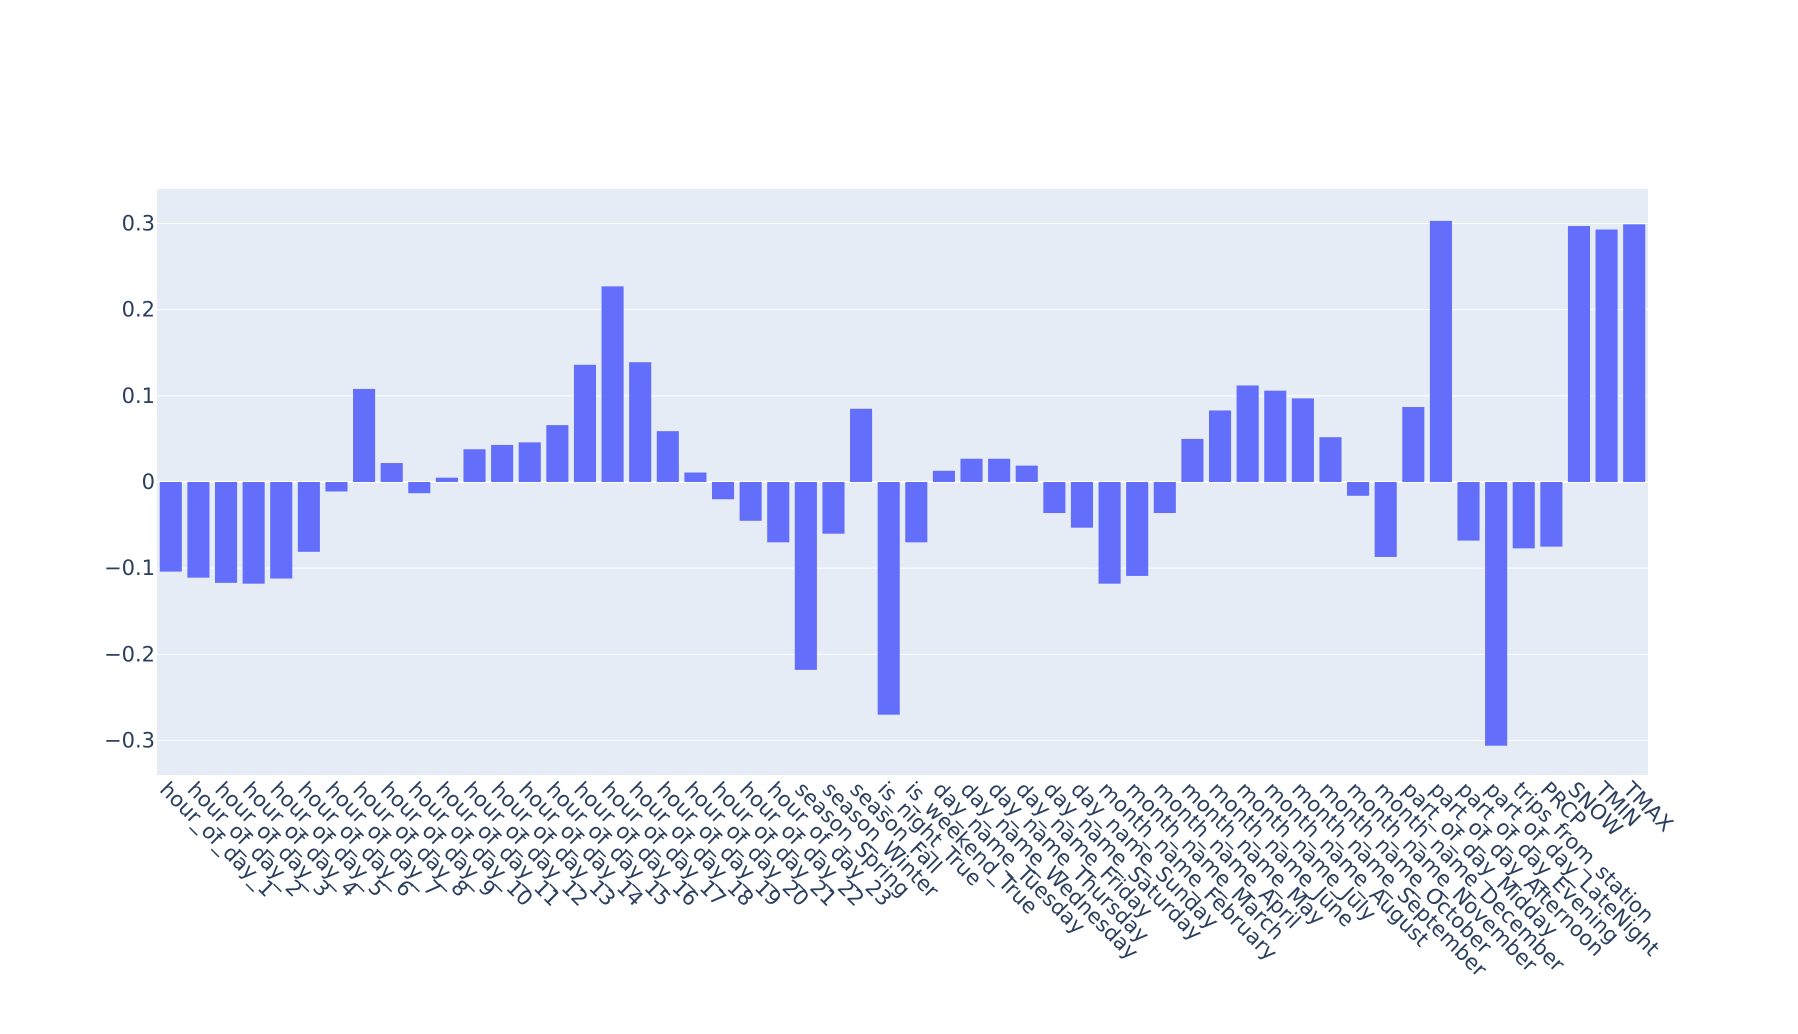 Image resolution: width=1798 pixels, height=1034 pixels. I want to click on bar-day_name_Tuesday, so click(943, 476).